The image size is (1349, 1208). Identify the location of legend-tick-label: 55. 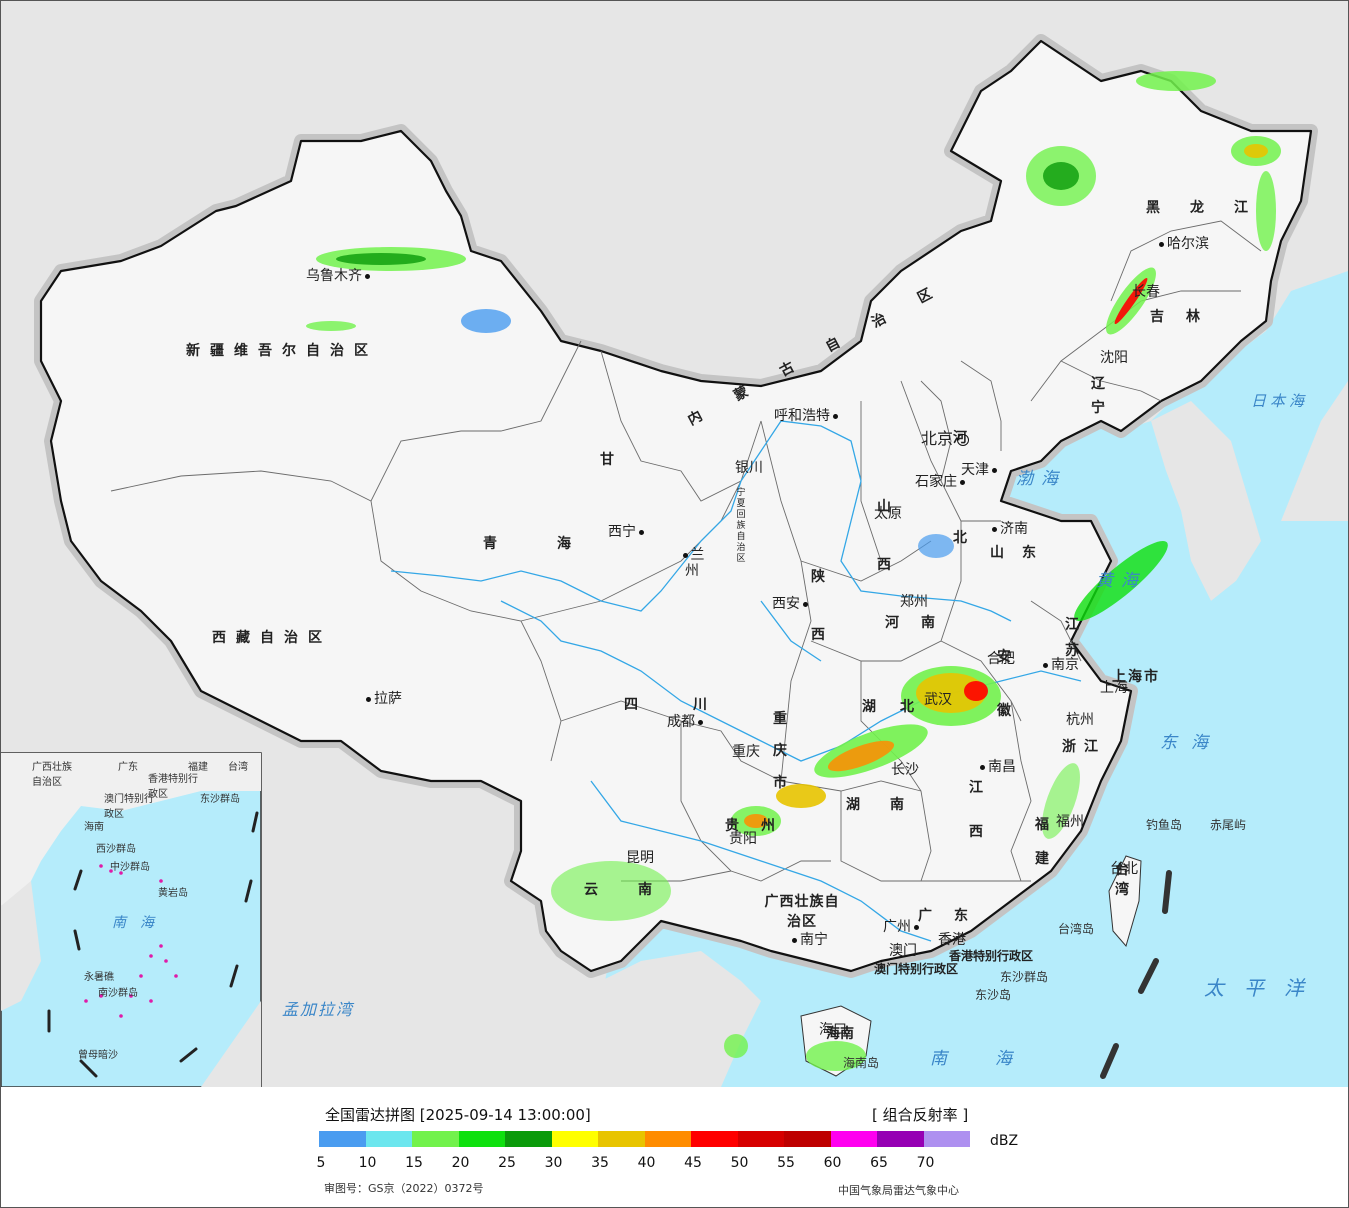
(786, 1163).